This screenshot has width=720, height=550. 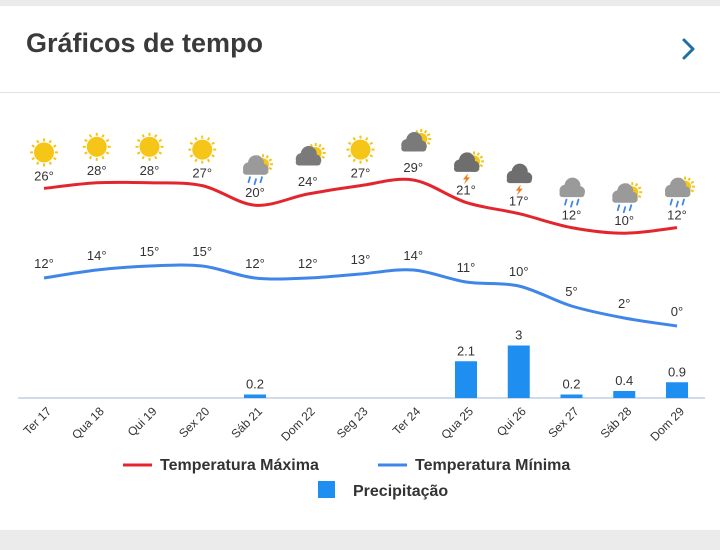 I want to click on x-tick-label: Qui 26, so click(x=511, y=421).